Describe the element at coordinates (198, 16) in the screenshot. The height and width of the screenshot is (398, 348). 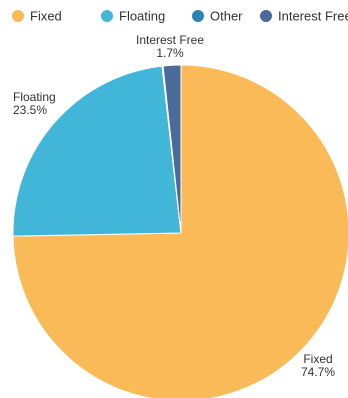
I see `legend-marker-other` at that location.